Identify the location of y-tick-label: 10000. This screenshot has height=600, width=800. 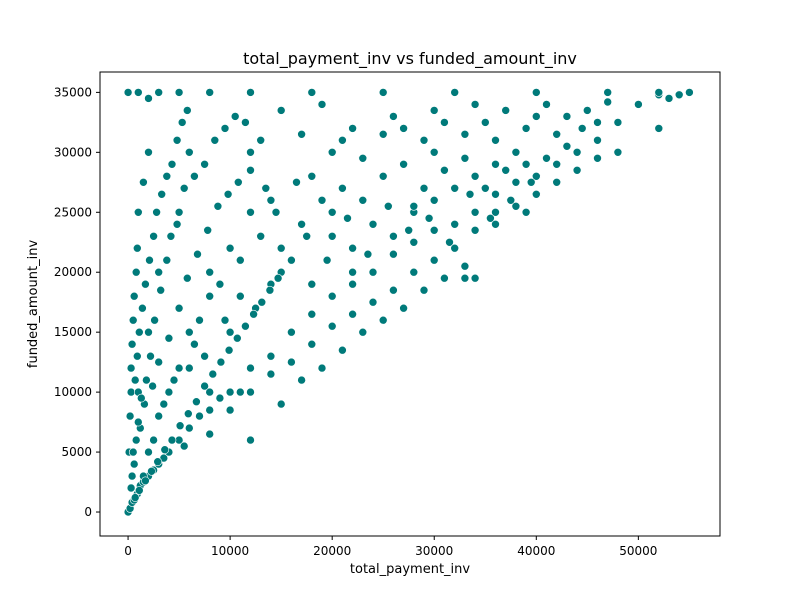
(73, 392).